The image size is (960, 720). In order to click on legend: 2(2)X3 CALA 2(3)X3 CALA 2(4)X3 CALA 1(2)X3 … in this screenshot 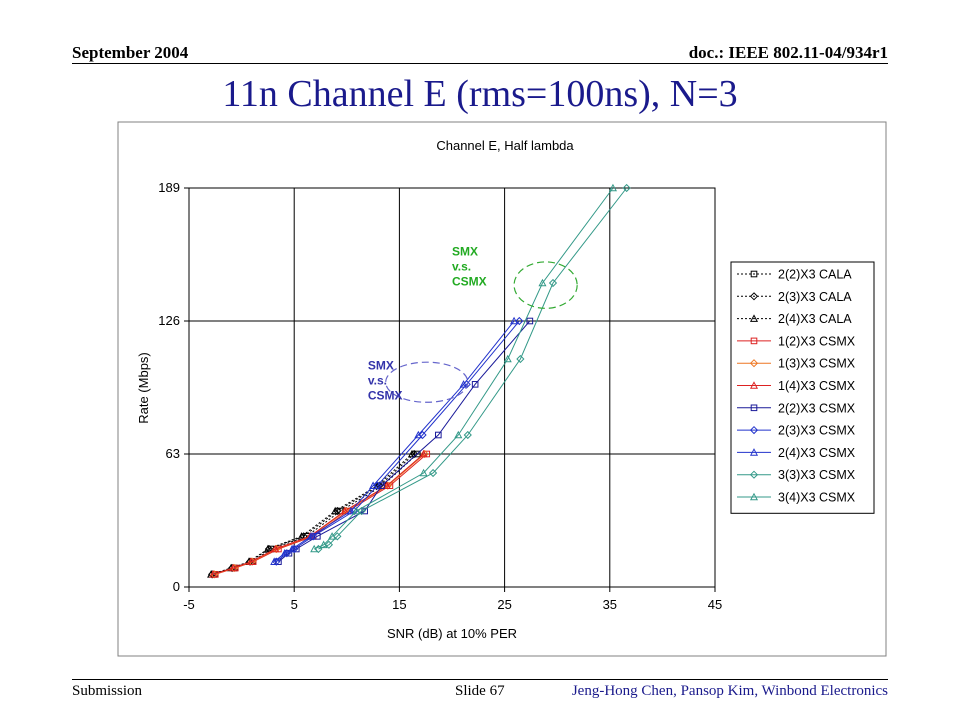, I will do `click(802, 387)`.